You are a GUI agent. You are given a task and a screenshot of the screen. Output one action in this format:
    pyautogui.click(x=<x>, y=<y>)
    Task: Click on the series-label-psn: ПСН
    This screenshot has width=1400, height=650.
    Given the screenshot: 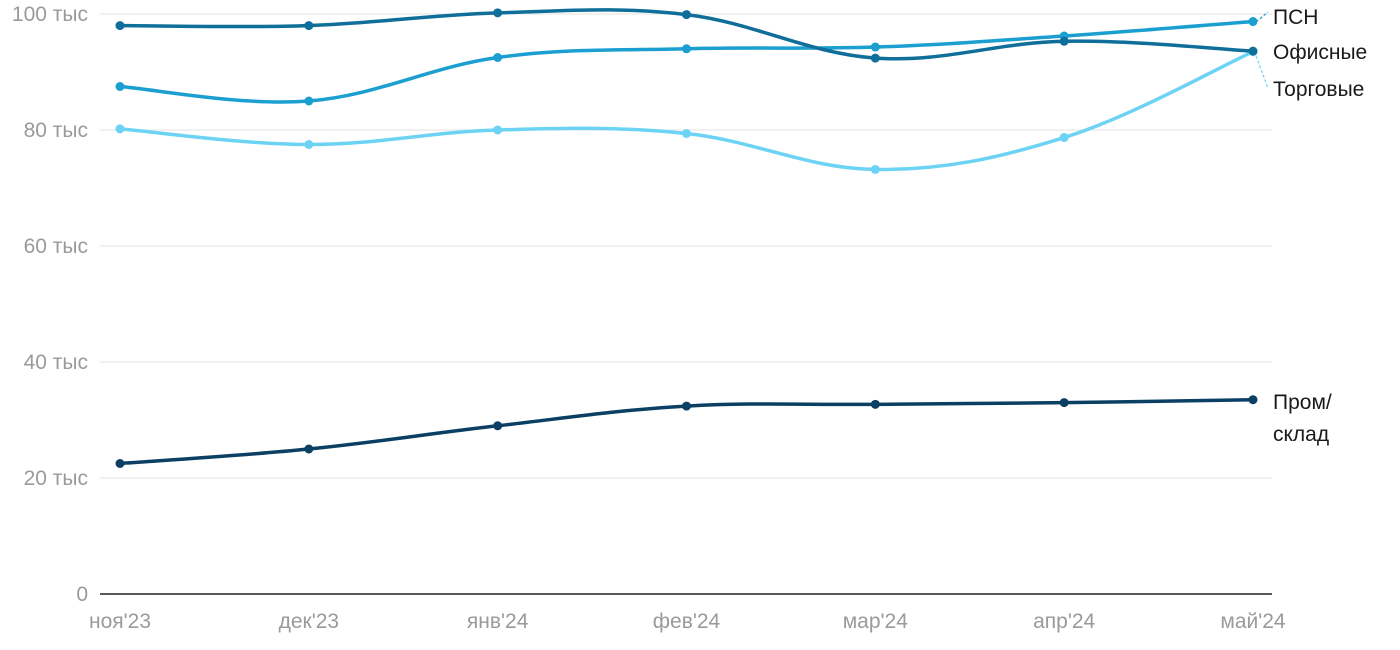 What is the action you would take?
    pyautogui.click(x=1295, y=17)
    